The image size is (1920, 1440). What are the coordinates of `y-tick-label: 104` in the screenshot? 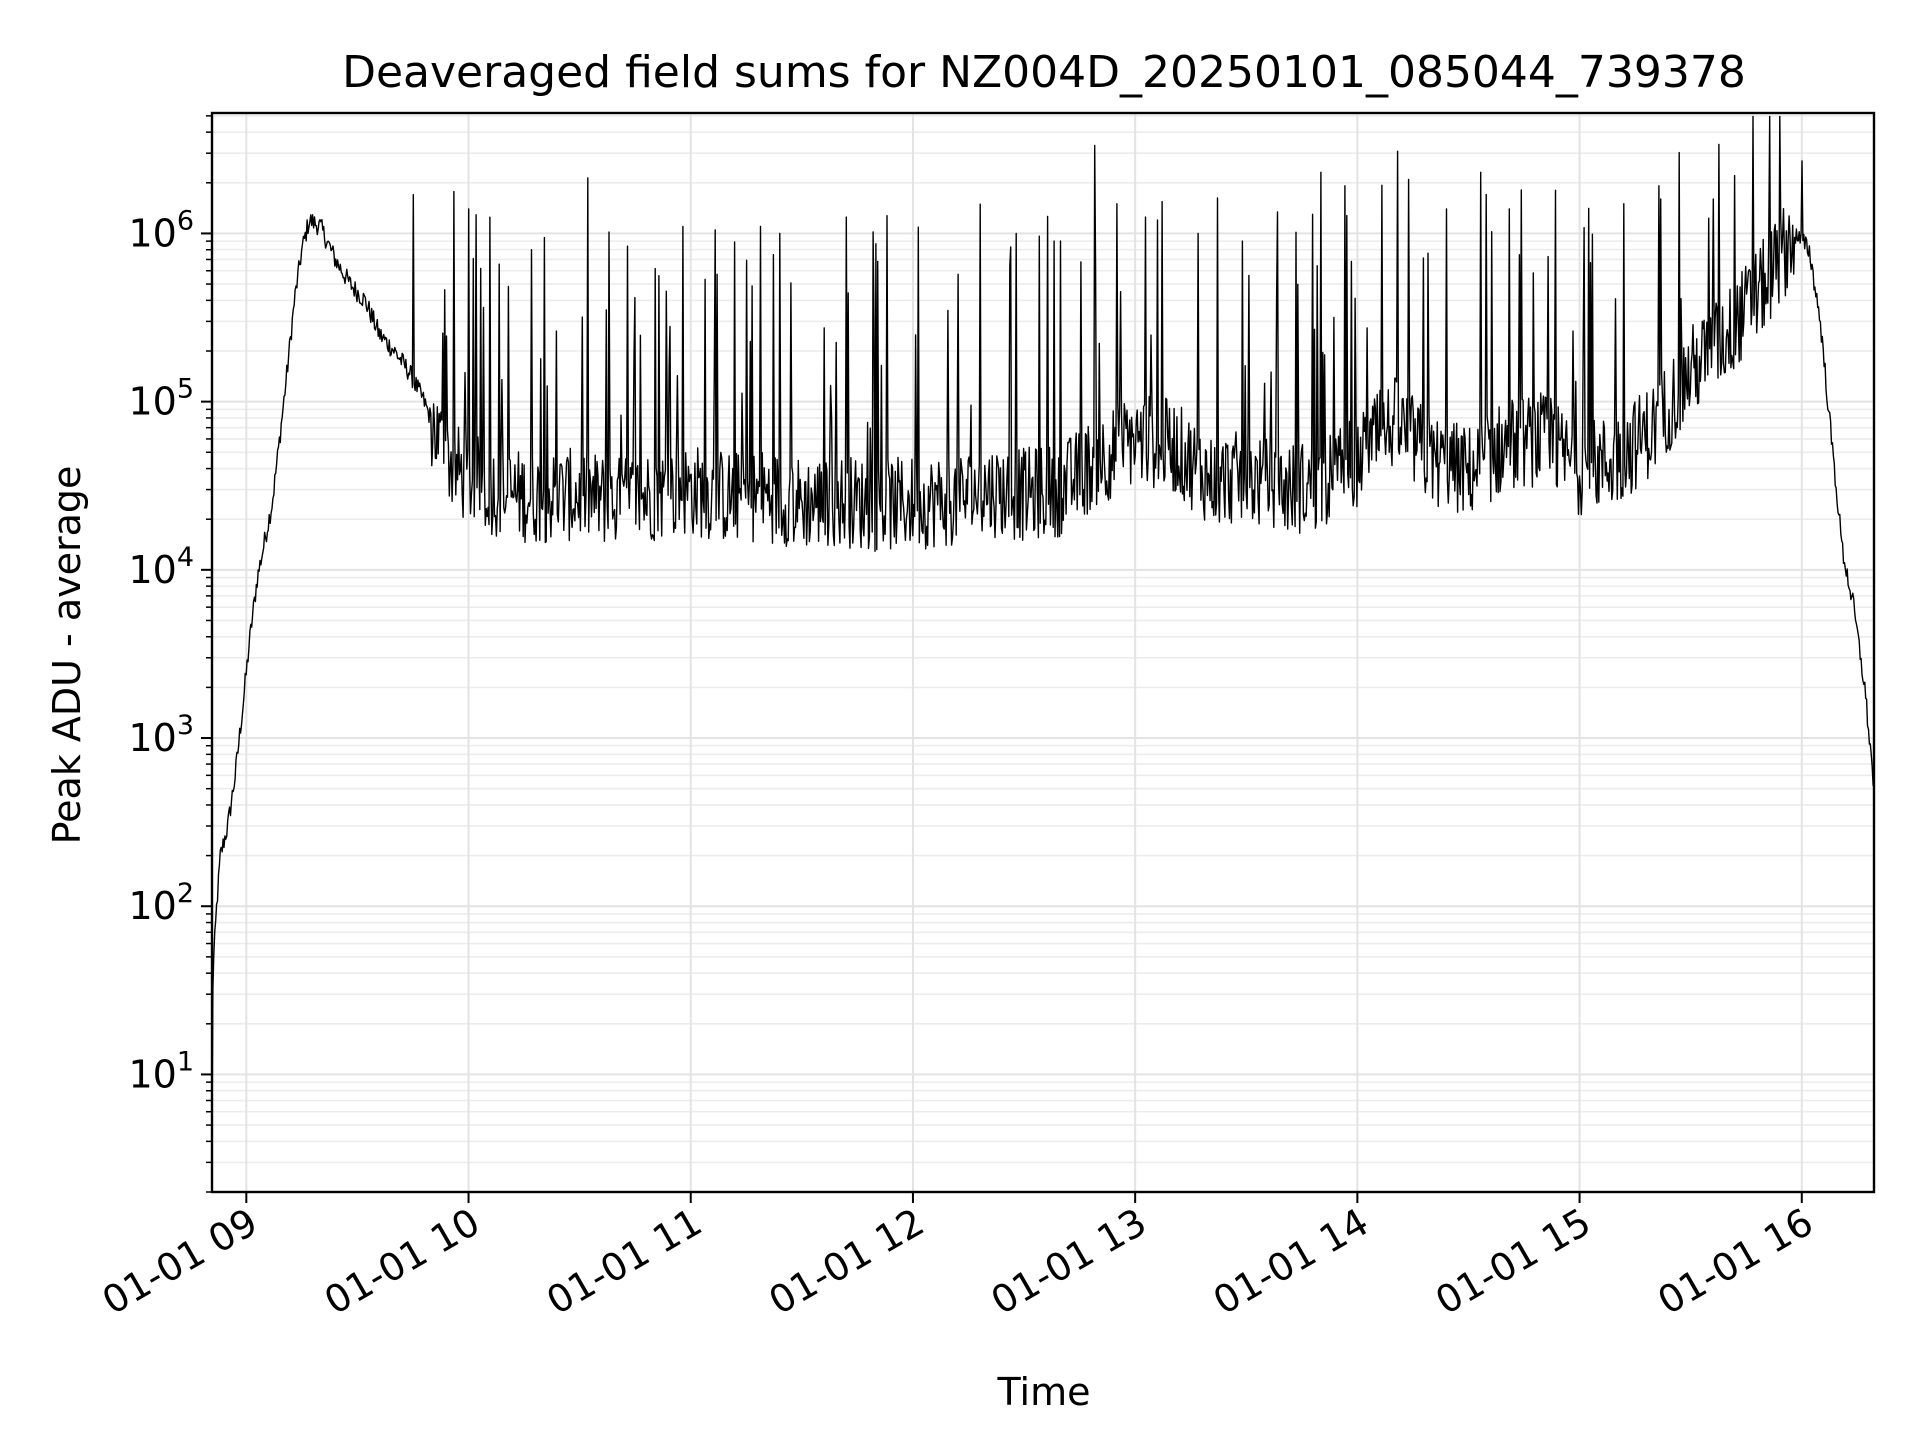 It's located at (161, 567).